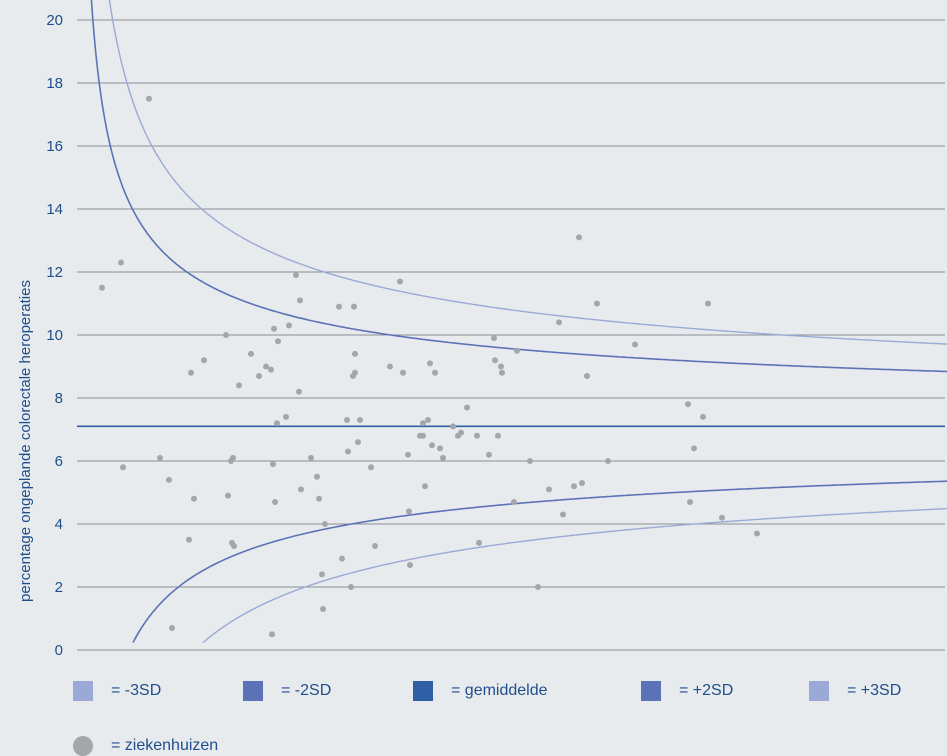  I want to click on y-tick-labels: 0 2 4 6 8 10 12 14 16 18 20, so click(54, 335).